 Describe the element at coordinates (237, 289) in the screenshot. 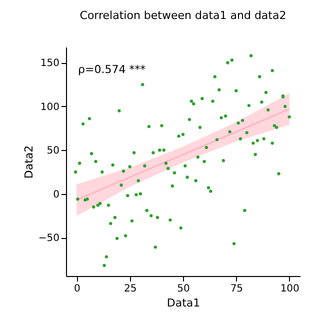

I see `x-tick-label: 75` at that location.